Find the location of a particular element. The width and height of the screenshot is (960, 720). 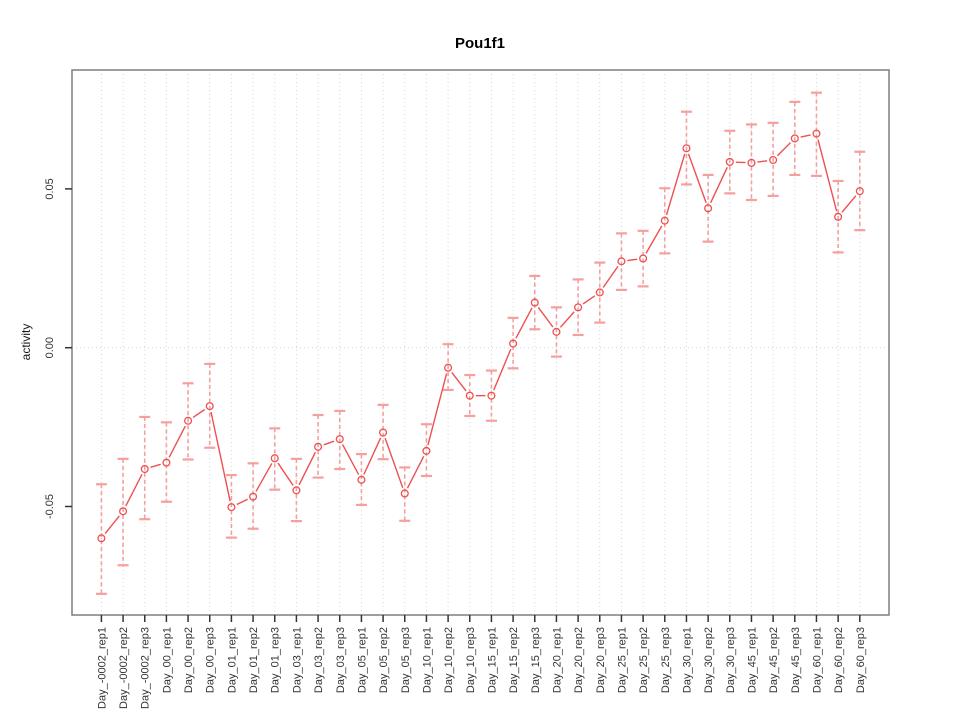

x-tick-label: Day_45_rep2 is located at coordinates (774, 660).